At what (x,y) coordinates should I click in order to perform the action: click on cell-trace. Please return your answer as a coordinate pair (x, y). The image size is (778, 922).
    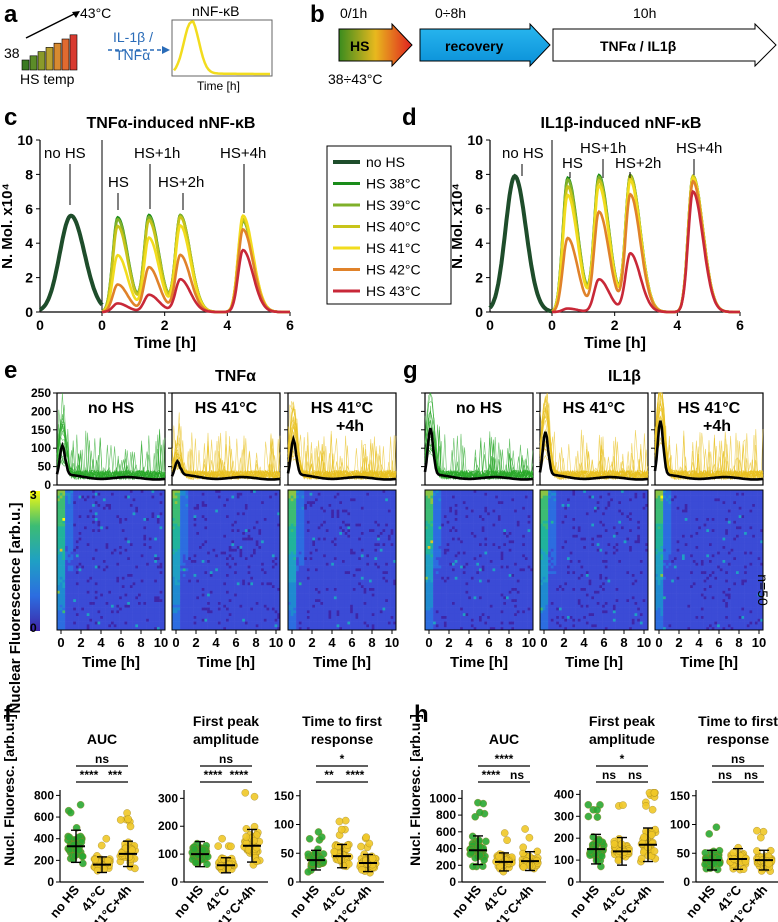
    Looking at the image, I should click on (226, 456).